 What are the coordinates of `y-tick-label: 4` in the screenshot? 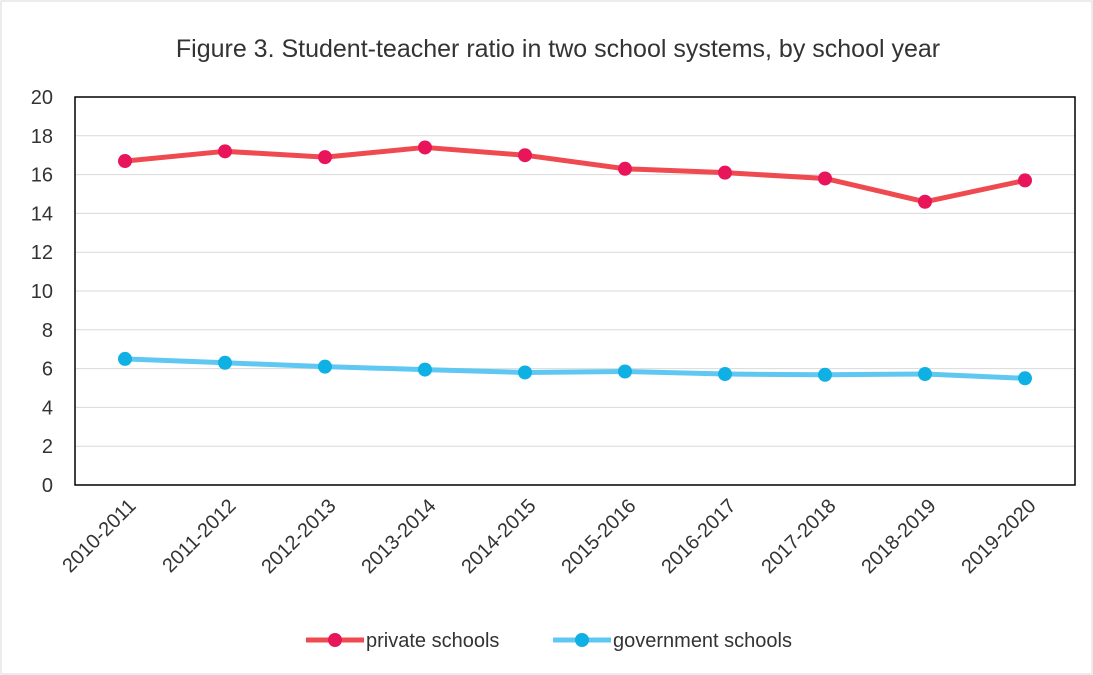 It's located at (47, 408).